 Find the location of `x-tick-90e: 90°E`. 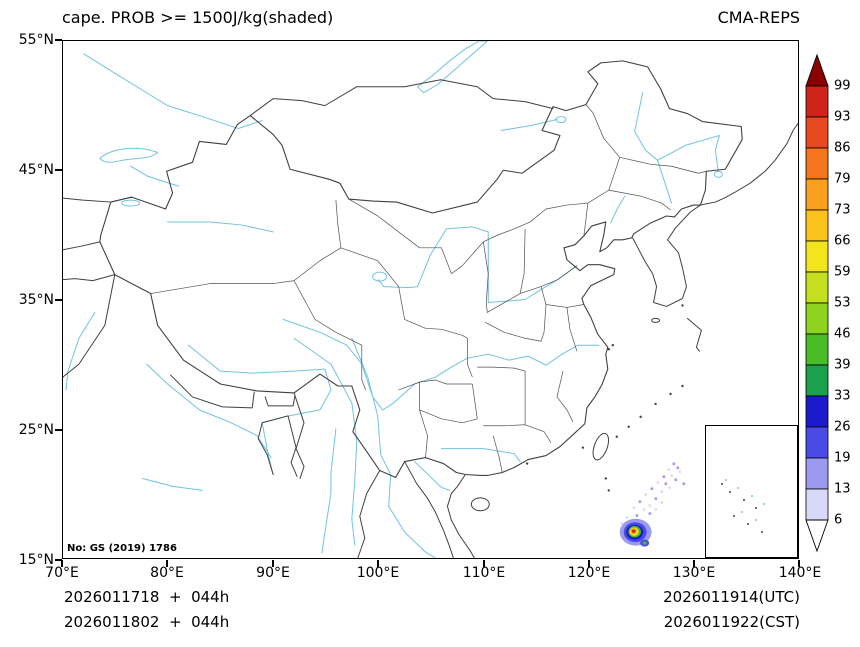

x-tick-90e: 90°E is located at coordinates (273, 573).